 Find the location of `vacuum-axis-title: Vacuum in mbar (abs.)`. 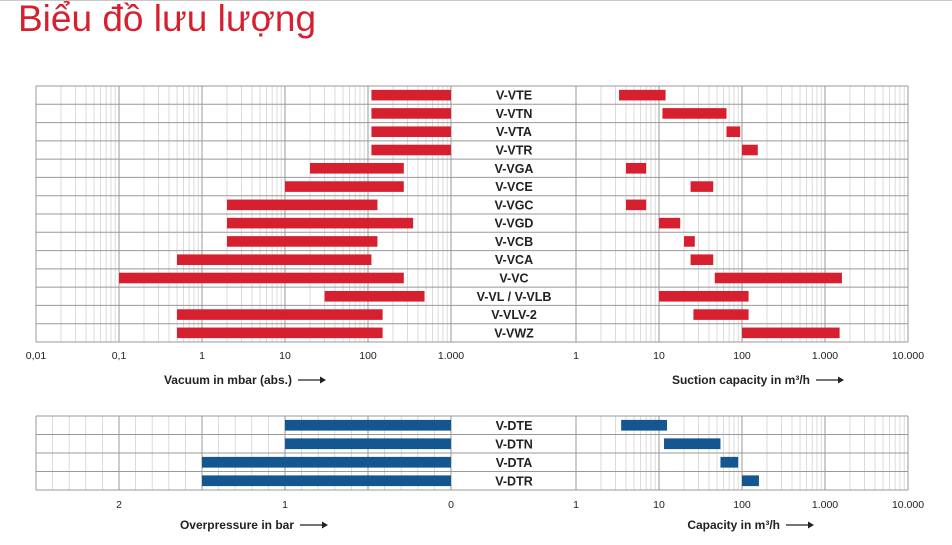

vacuum-axis-title: Vacuum in mbar (abs.) is located at coordinates (228, 380).